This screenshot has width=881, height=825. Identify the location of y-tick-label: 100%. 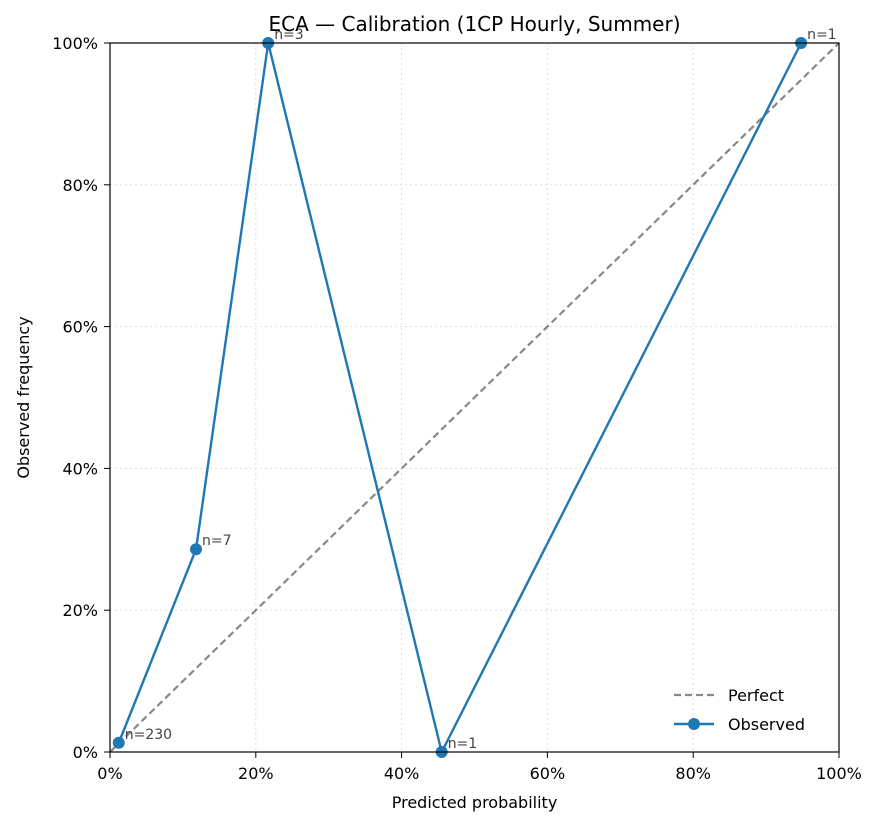
(75, 43).